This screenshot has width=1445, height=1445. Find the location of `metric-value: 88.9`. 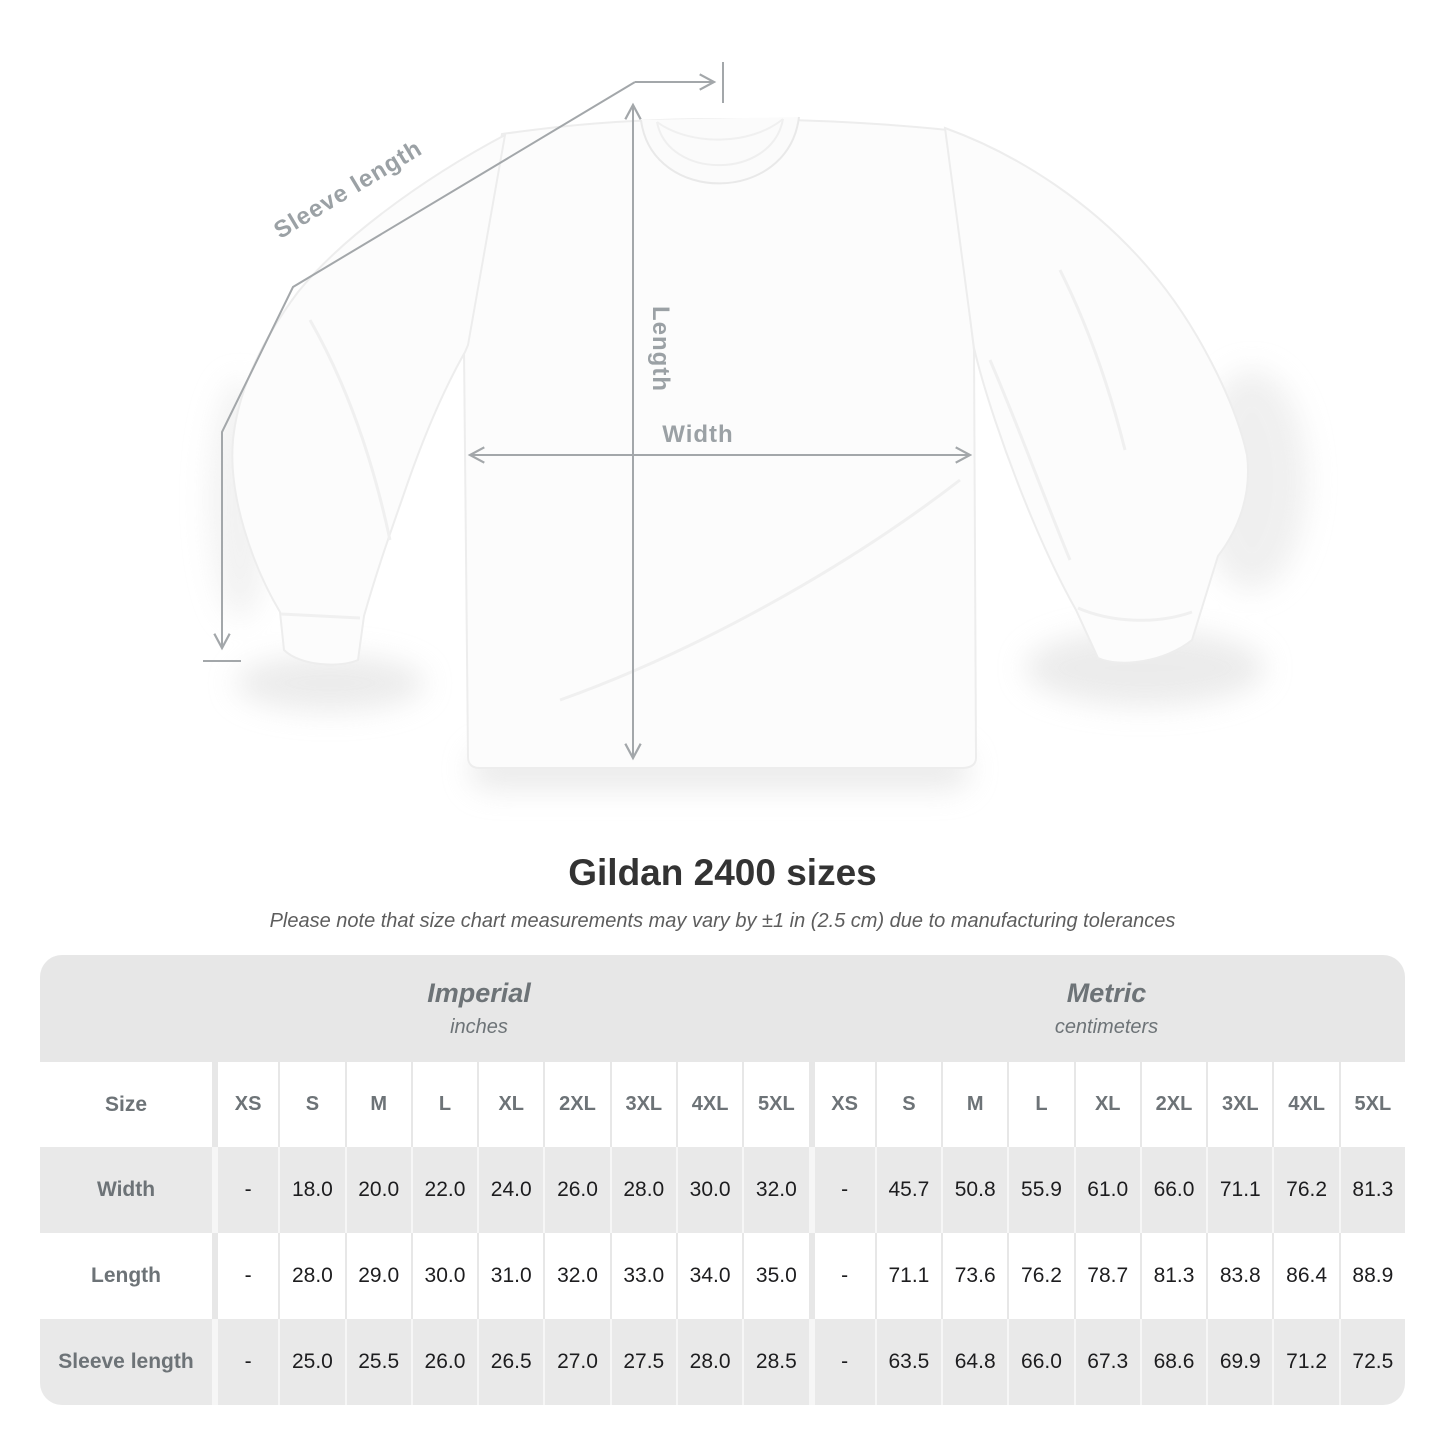

metric-value: 88.9 is located at coordinates (1371, 1276).